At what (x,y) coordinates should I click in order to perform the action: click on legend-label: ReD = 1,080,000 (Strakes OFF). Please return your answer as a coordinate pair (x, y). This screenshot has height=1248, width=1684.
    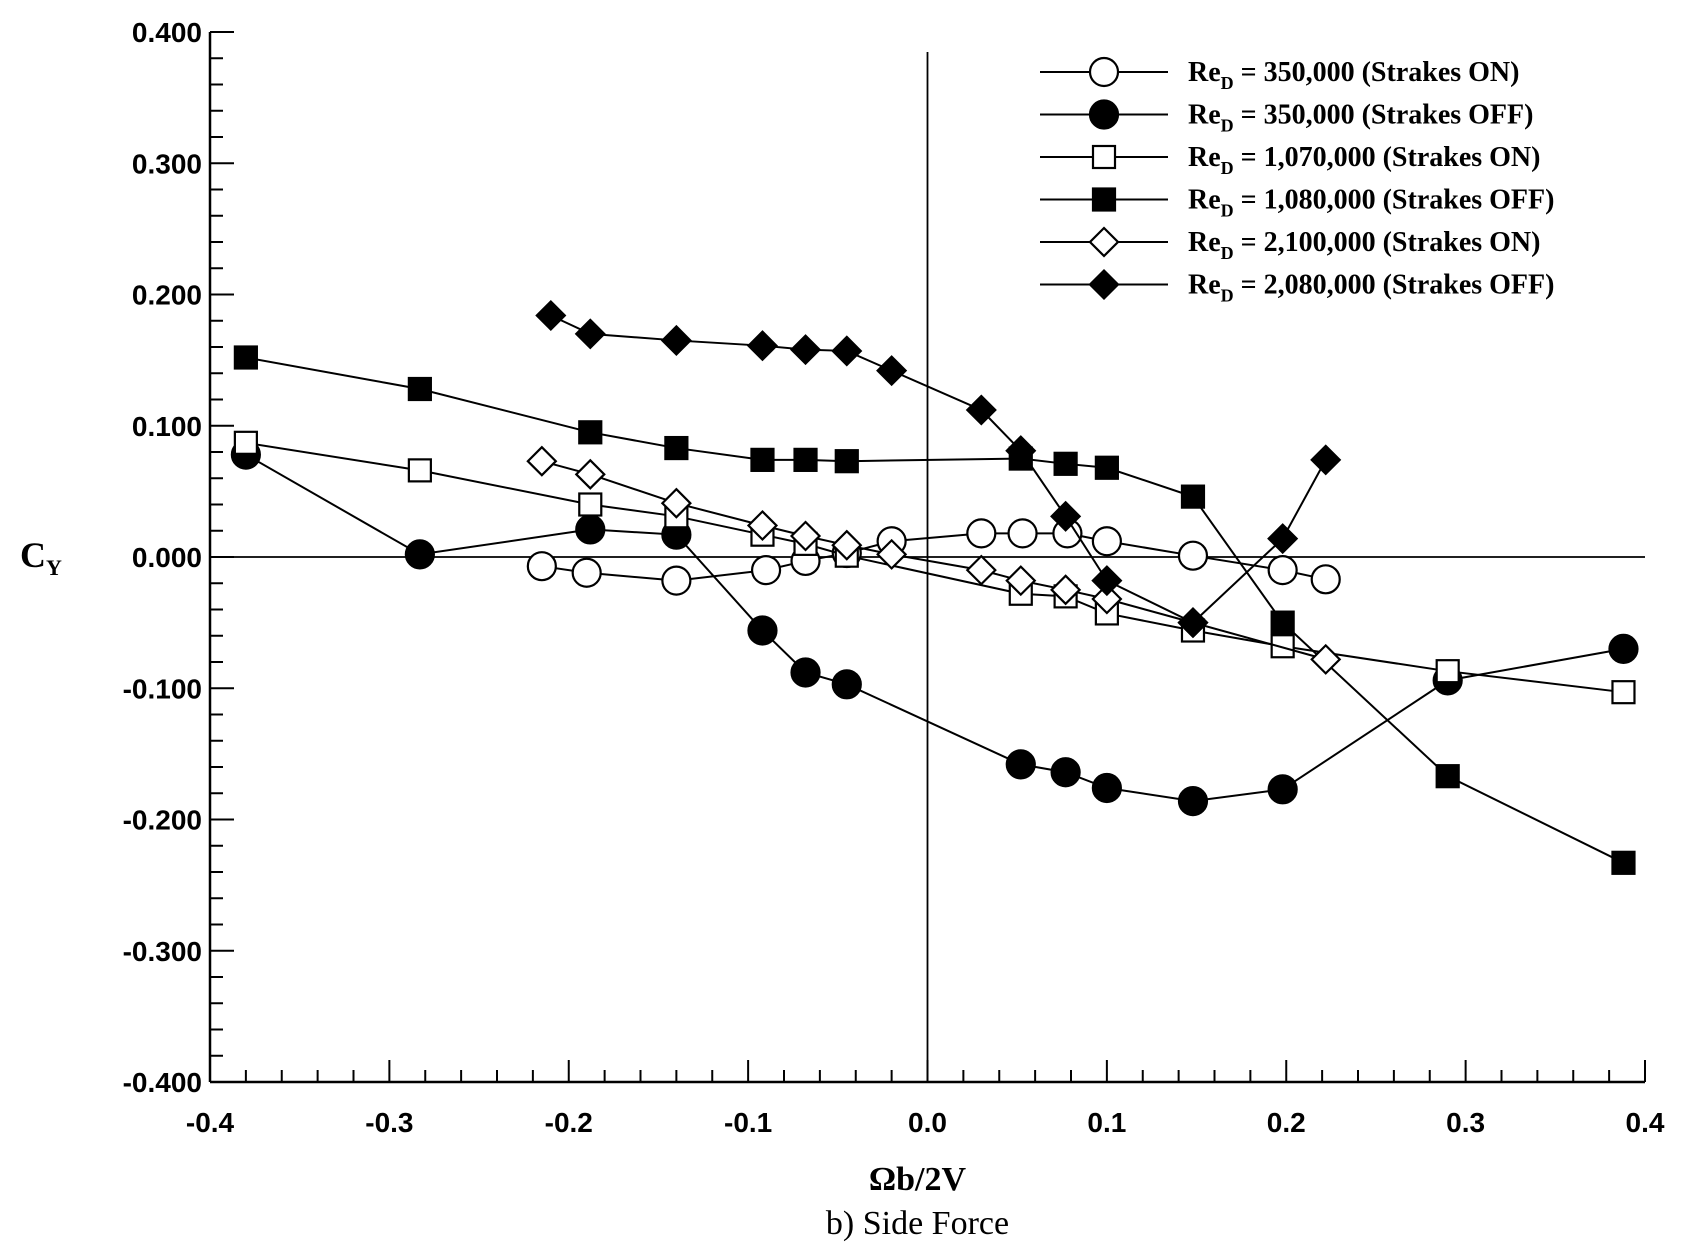
    Looking at the image, I should click on (1371, 203).